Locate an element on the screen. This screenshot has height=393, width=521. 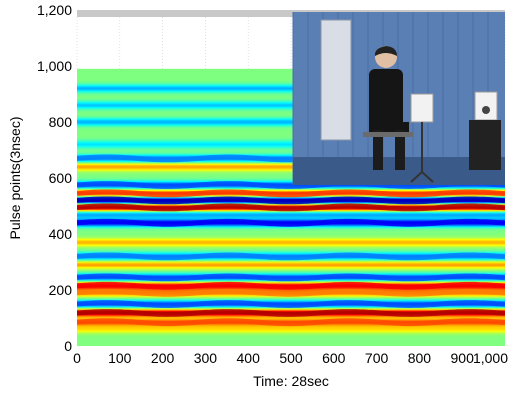
y-tick-label: 200 is located at coordinates (61, 290).